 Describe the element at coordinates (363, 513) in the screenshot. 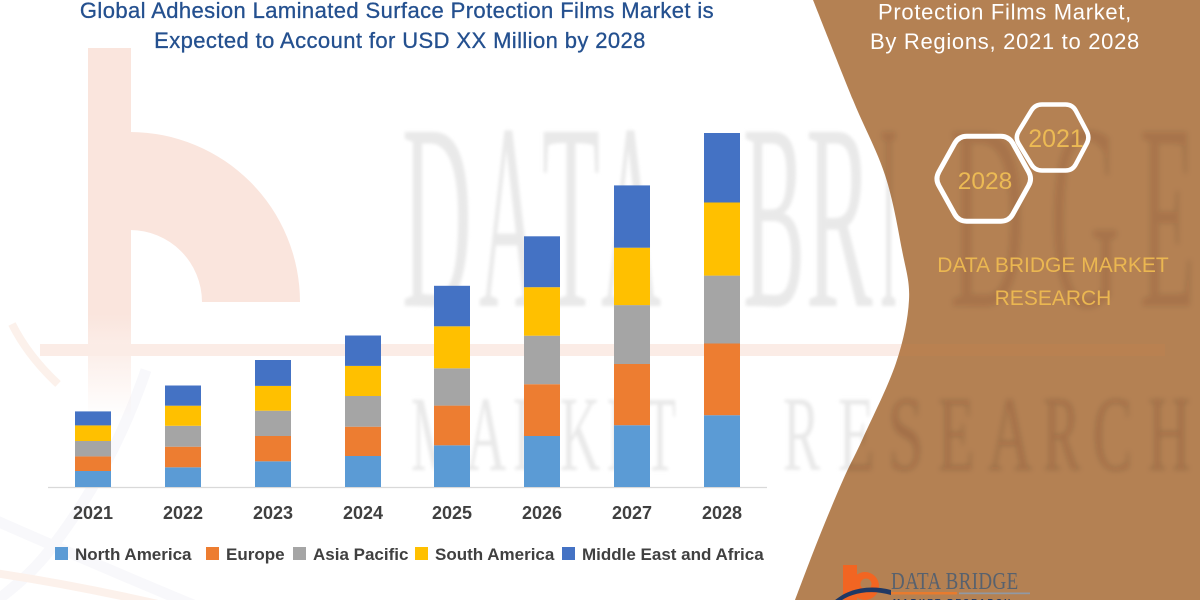

I see `svg-text: 2024` at that location.